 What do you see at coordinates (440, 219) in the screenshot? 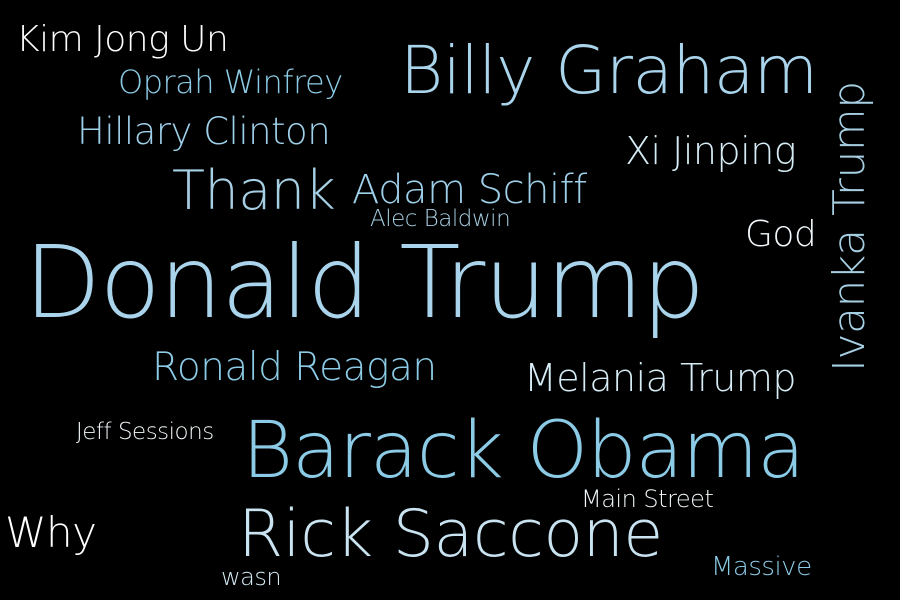
I see `word-alec-baldwin: Alec Baldwin` at bounding box center [440, 219].